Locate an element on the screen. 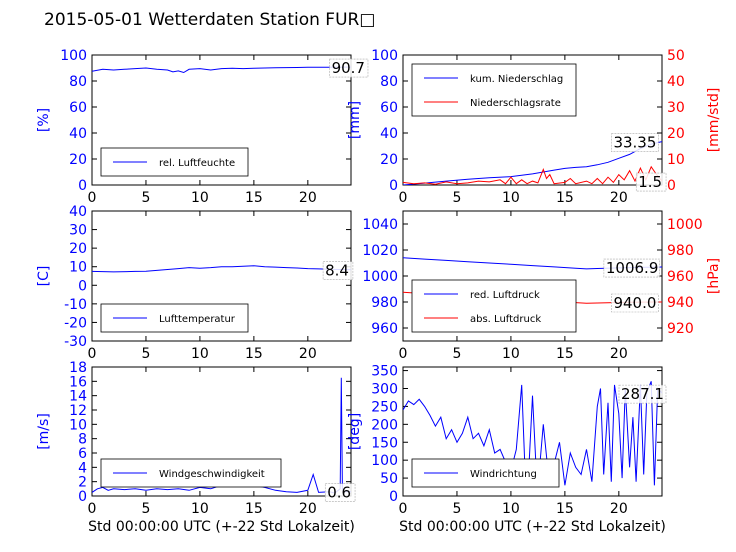 Image resolution: width=736 pixels, height=552 pixels. y-right-axis-label: [hPa] is located at coordinates (714, 276).